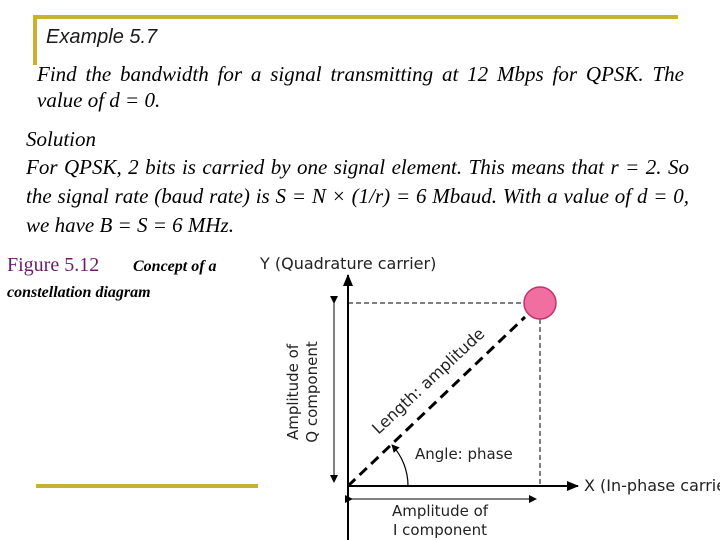 This screenshot has height=540, width=720. I want to click on amplitude-vector, so click(436, 401).